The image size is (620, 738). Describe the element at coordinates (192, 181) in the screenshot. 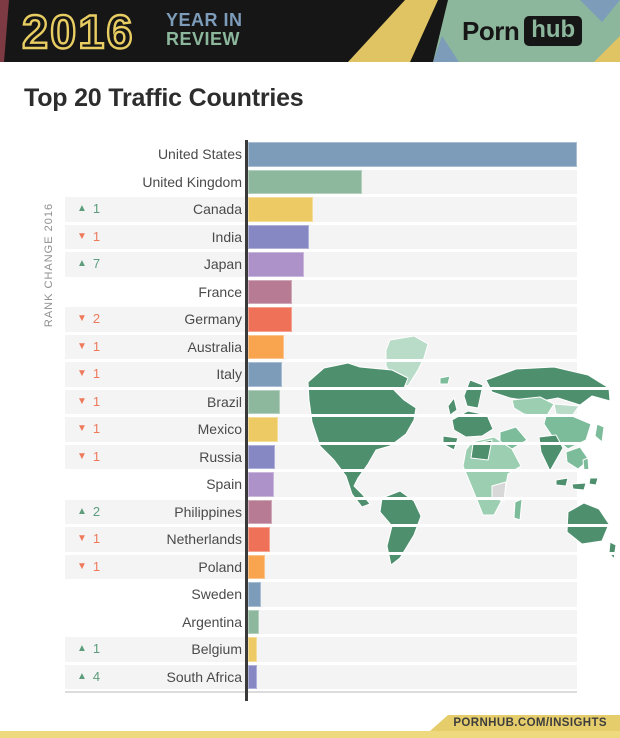

I see `country-label: United Kingdom` at that location.